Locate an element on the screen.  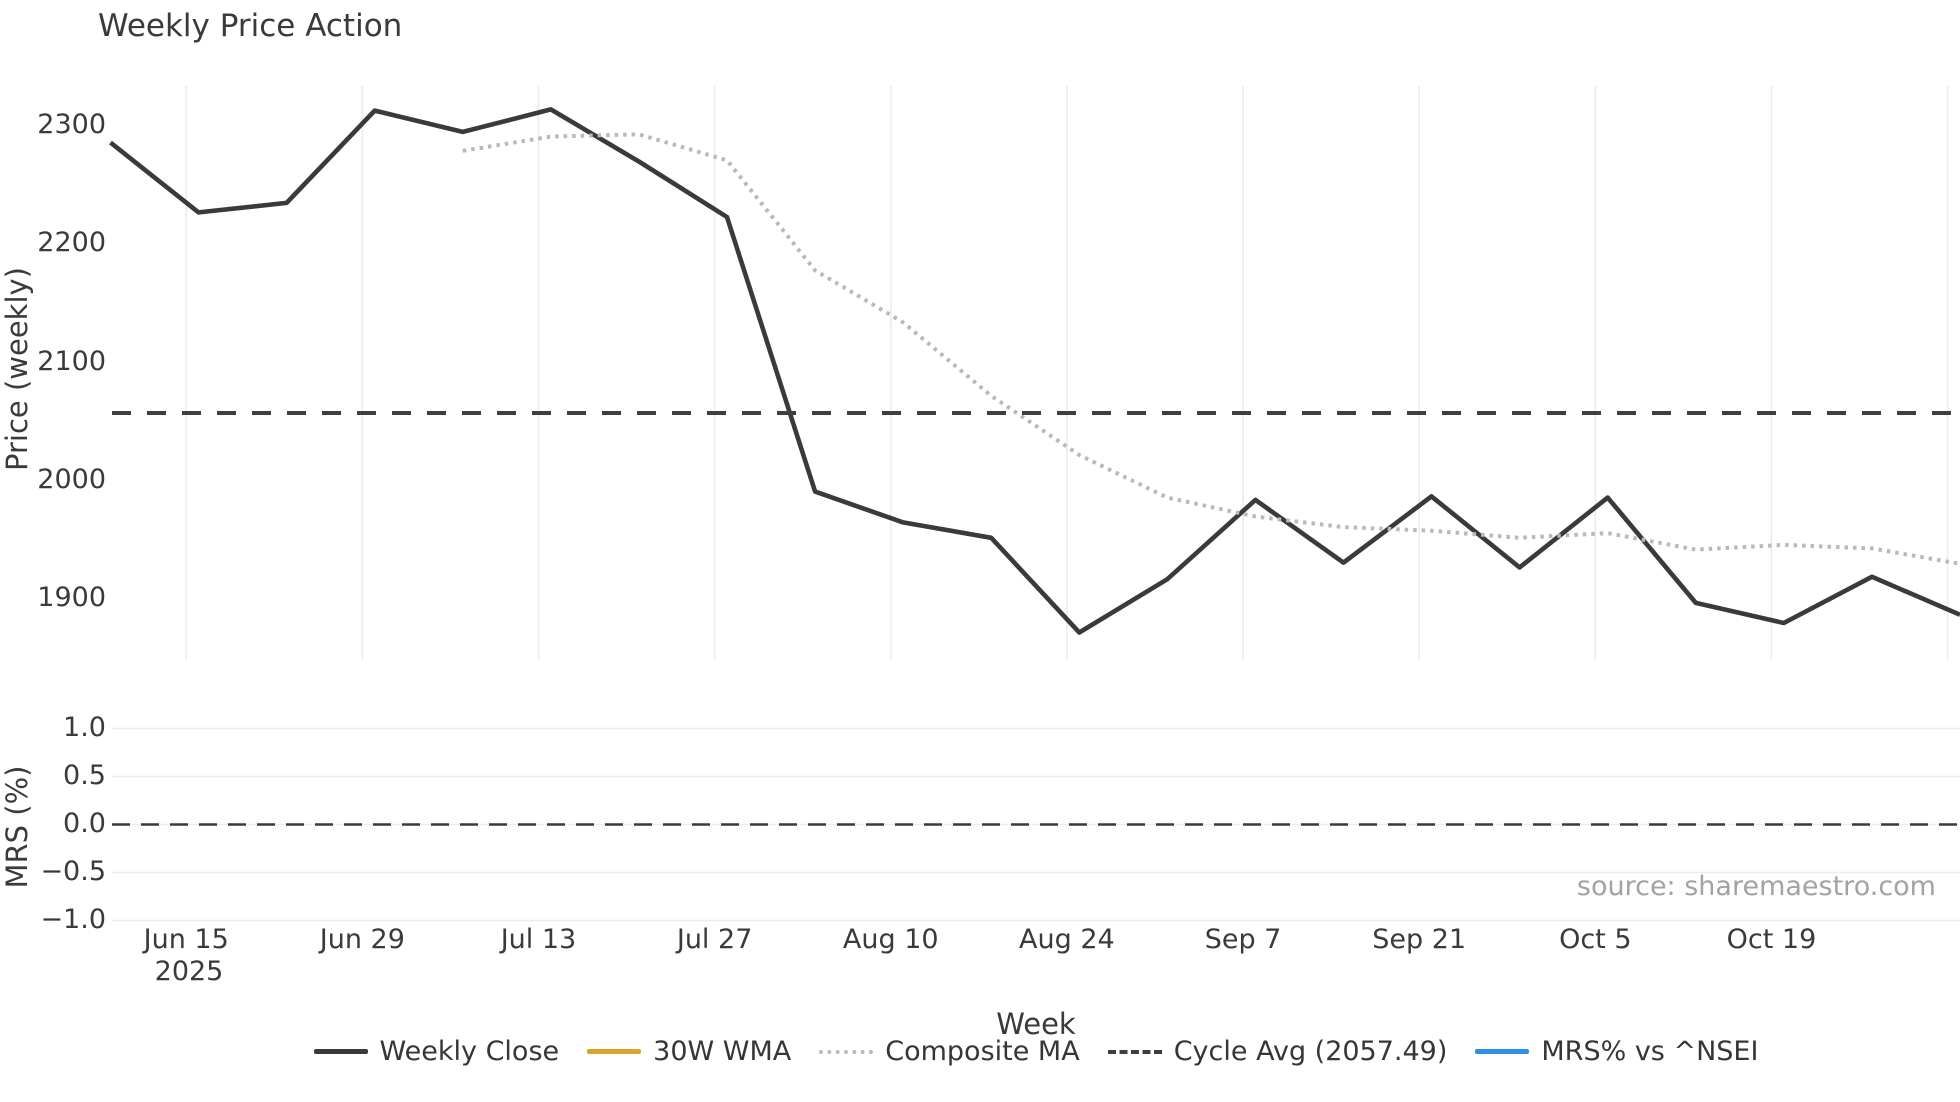
legend-item: Cycle Avg (2057.49) is located at coordinates (1277, 1051).